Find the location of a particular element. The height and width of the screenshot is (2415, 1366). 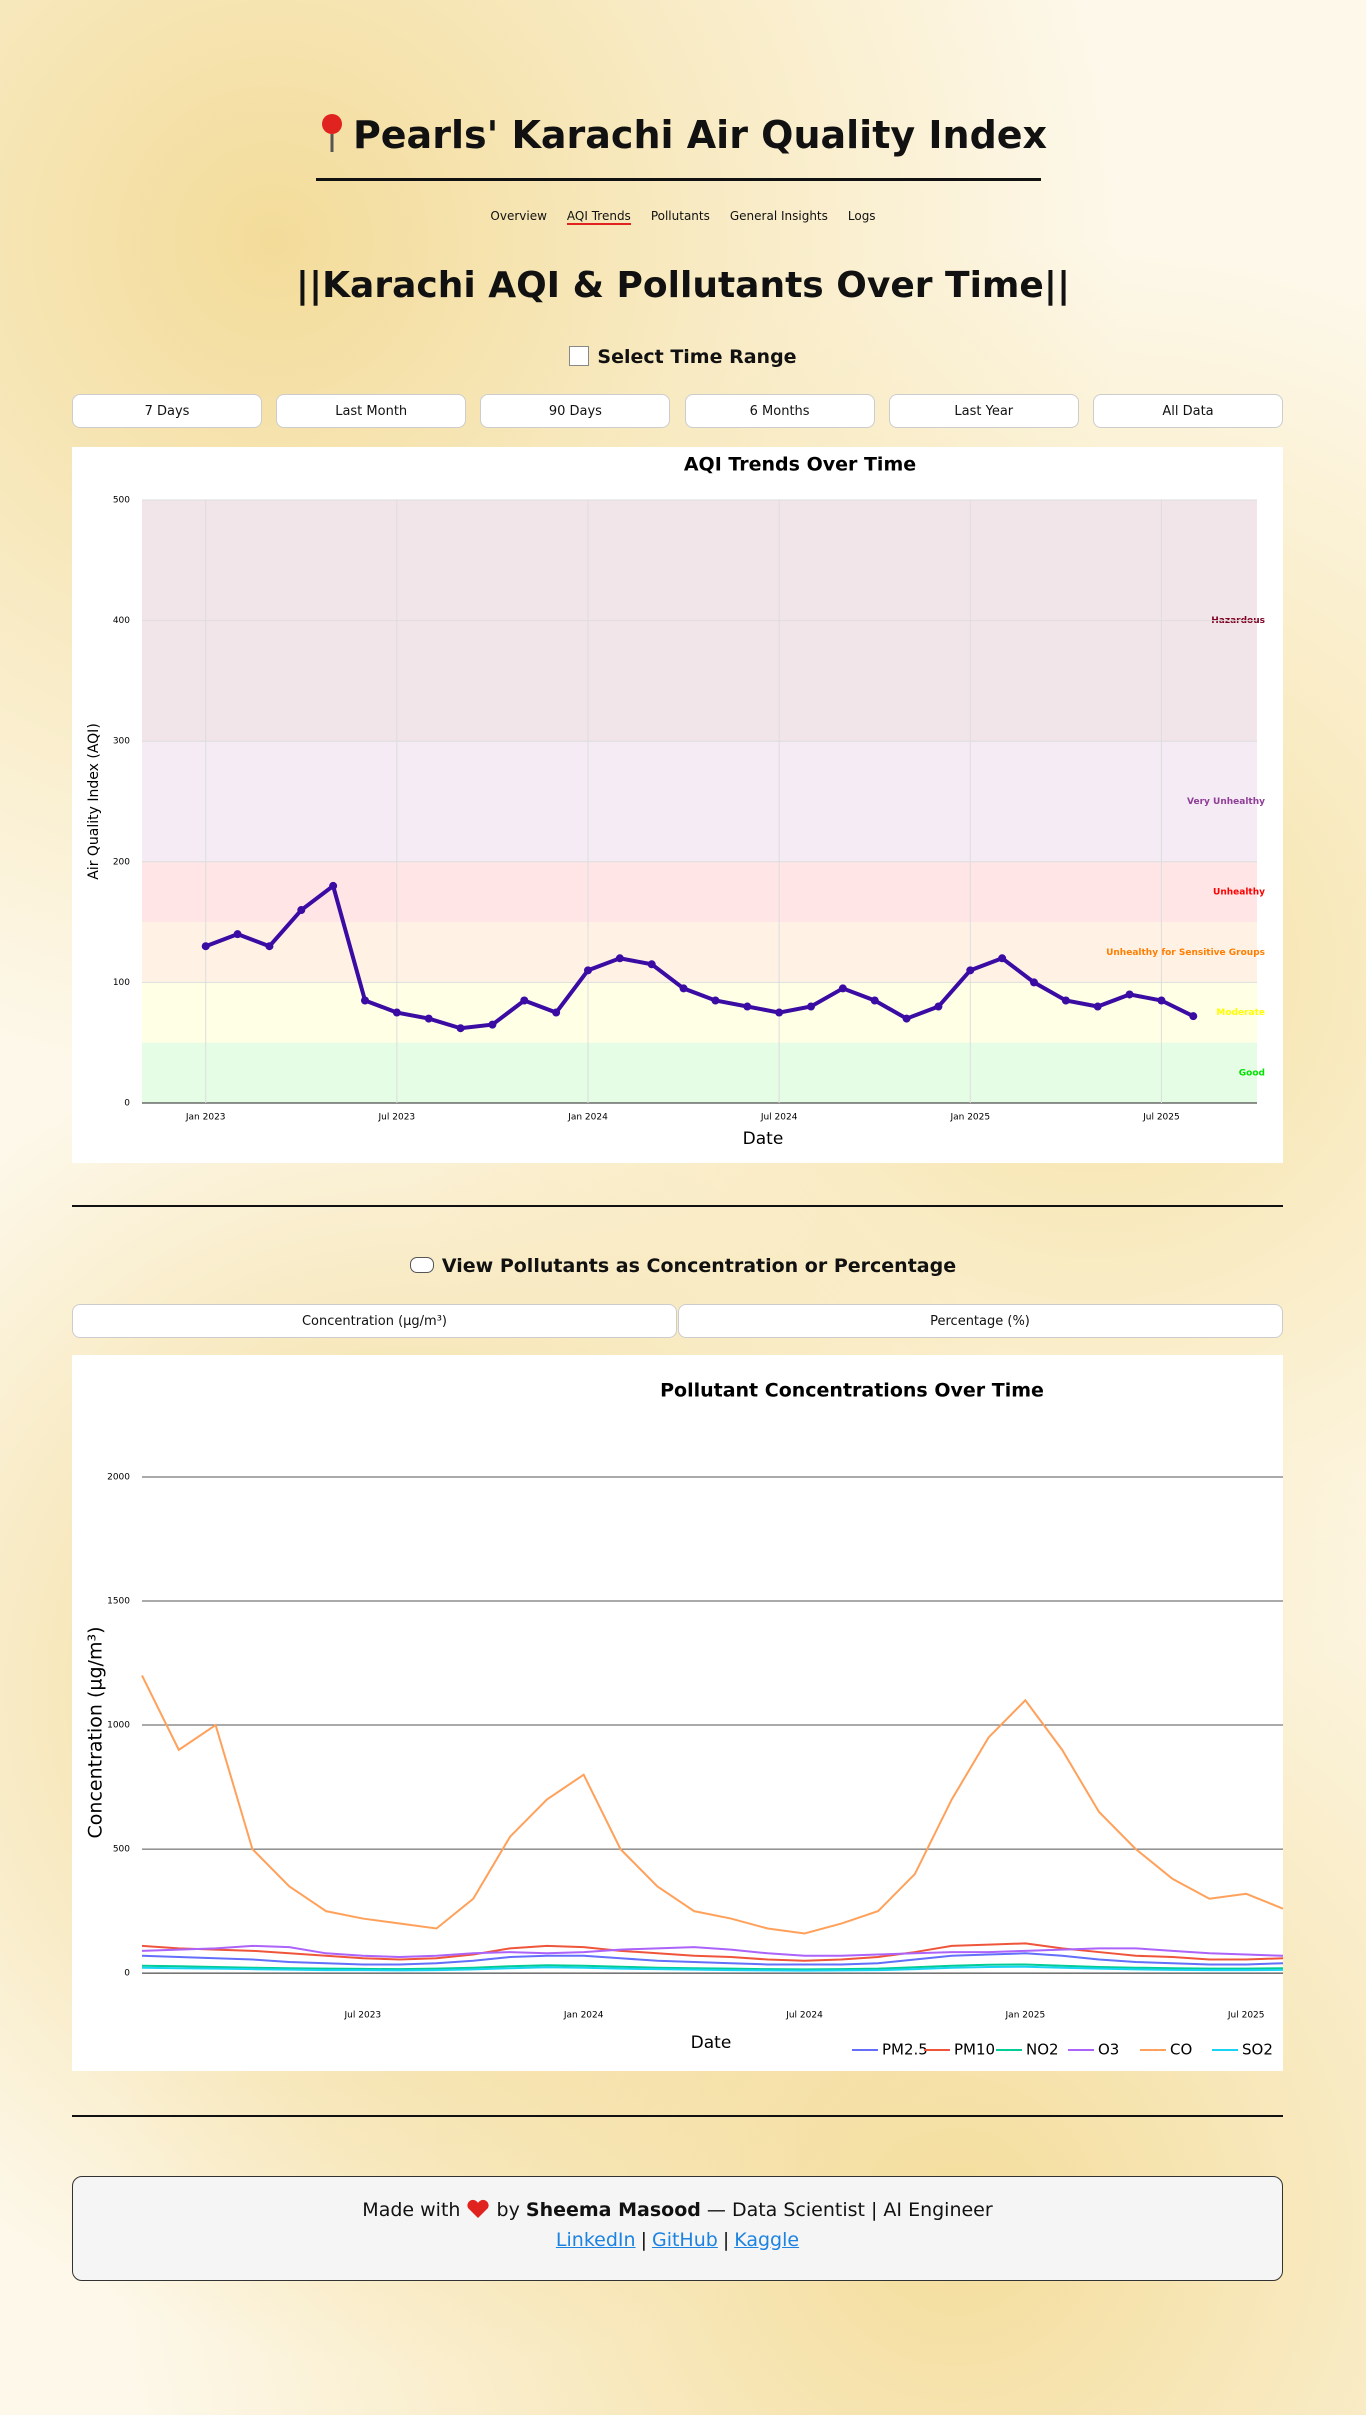

legend-label: O3 is located at coordinates (1108, 2050).